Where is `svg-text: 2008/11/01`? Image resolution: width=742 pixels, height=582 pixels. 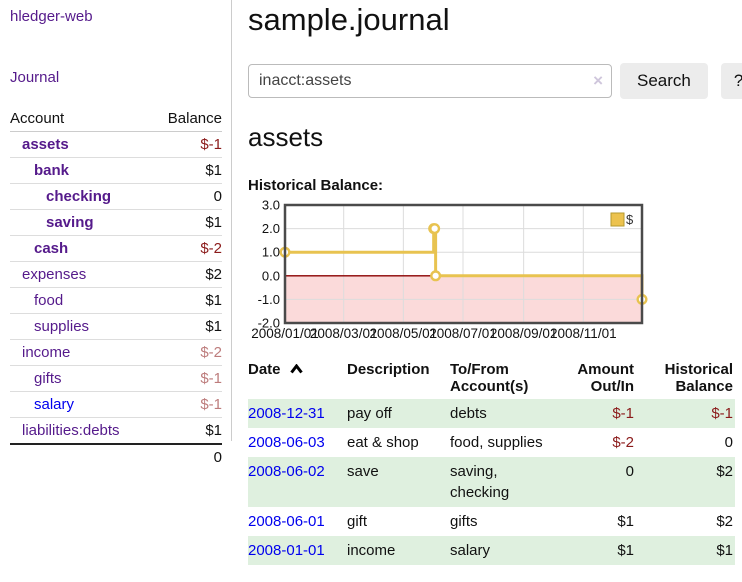
svg-text: 2008/11/01 is located at coordinates (583, 333).